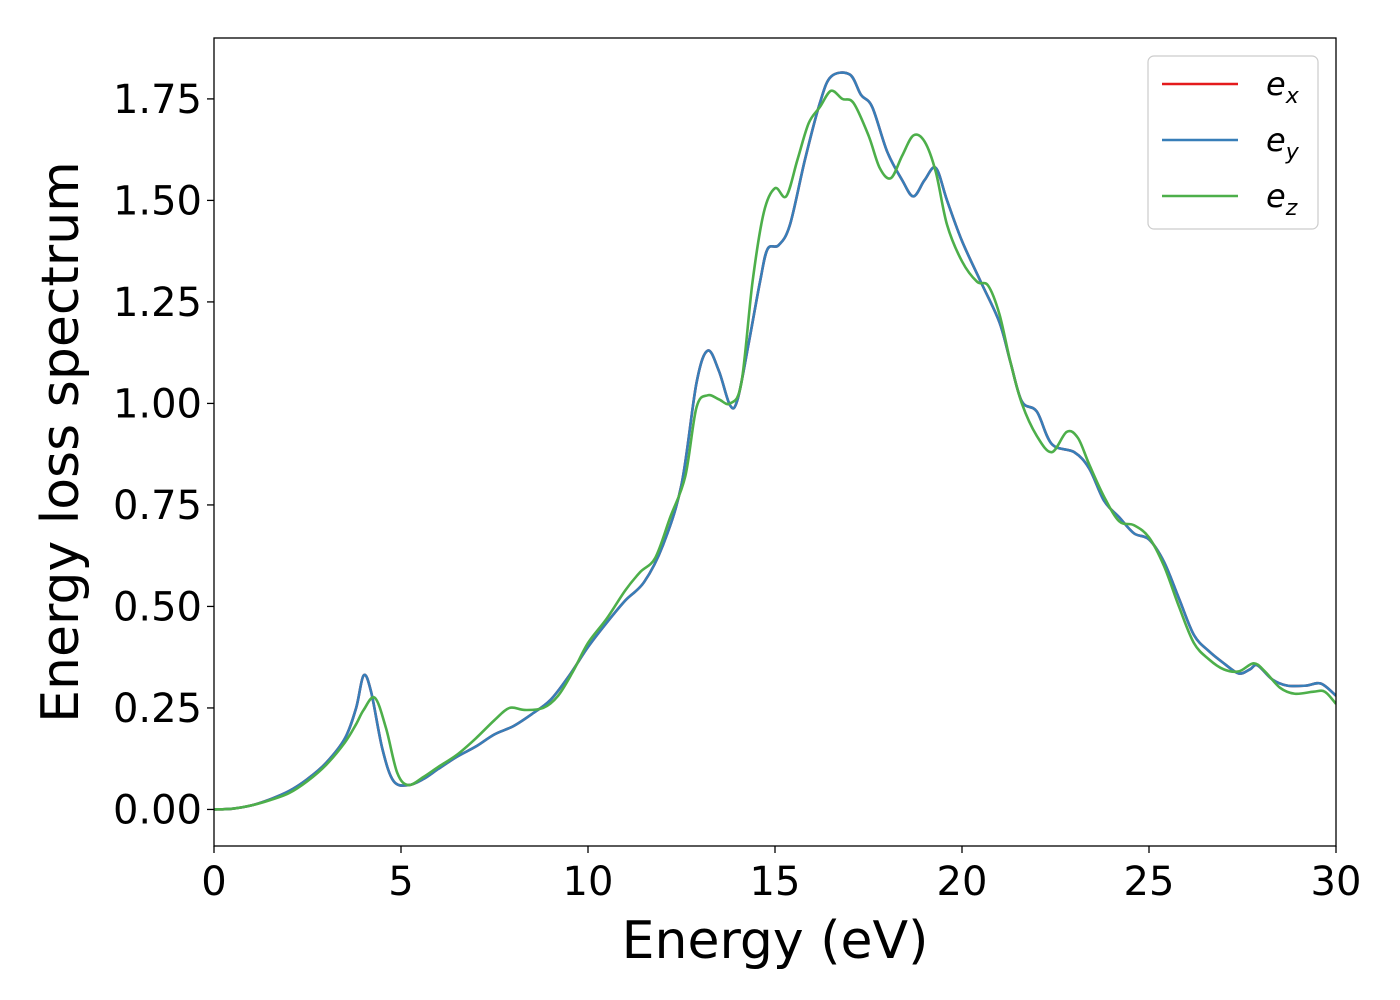 Image resolution: width=1400 pixels, height=1000 pixels. What do you see at coordinates (157, 303) in the screenshot?
I see `y-tick-label: 1.25` at bounding box center [157, 303].